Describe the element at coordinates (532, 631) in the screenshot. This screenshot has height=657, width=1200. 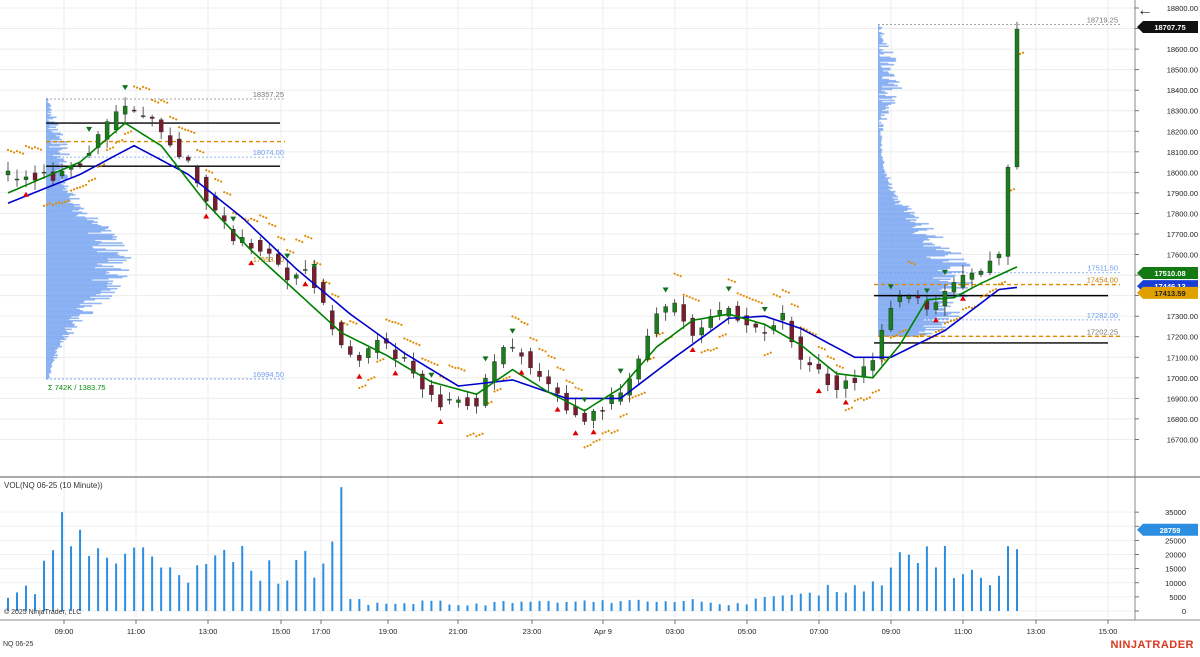
I see `time-axis-label: 23:00` at that location.